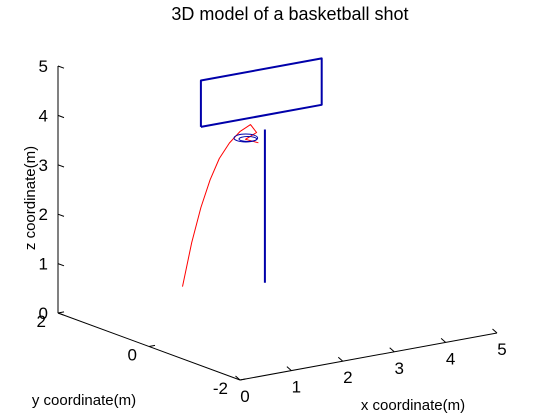 Image resolution: width=560 pixels, height=420 pixels. I want to click on x-tick-label: 1, so click(296, 387).